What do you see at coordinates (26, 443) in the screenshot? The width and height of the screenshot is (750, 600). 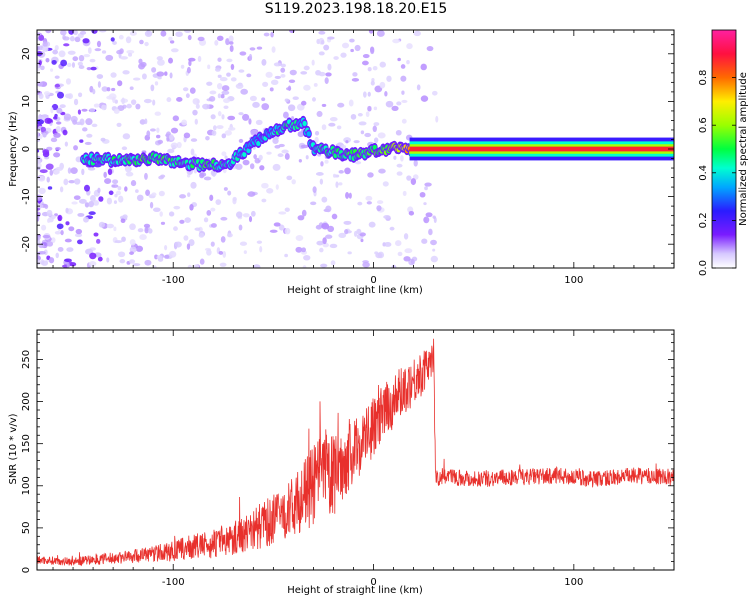 I see `snr-y-tick-label: 150` at bounding box center [26, 443].